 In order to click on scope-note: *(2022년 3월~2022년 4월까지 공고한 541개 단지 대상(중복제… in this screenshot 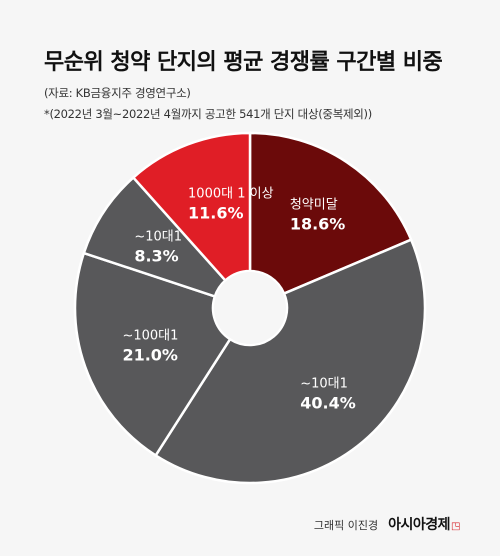, I will do `click(208, 114)`.